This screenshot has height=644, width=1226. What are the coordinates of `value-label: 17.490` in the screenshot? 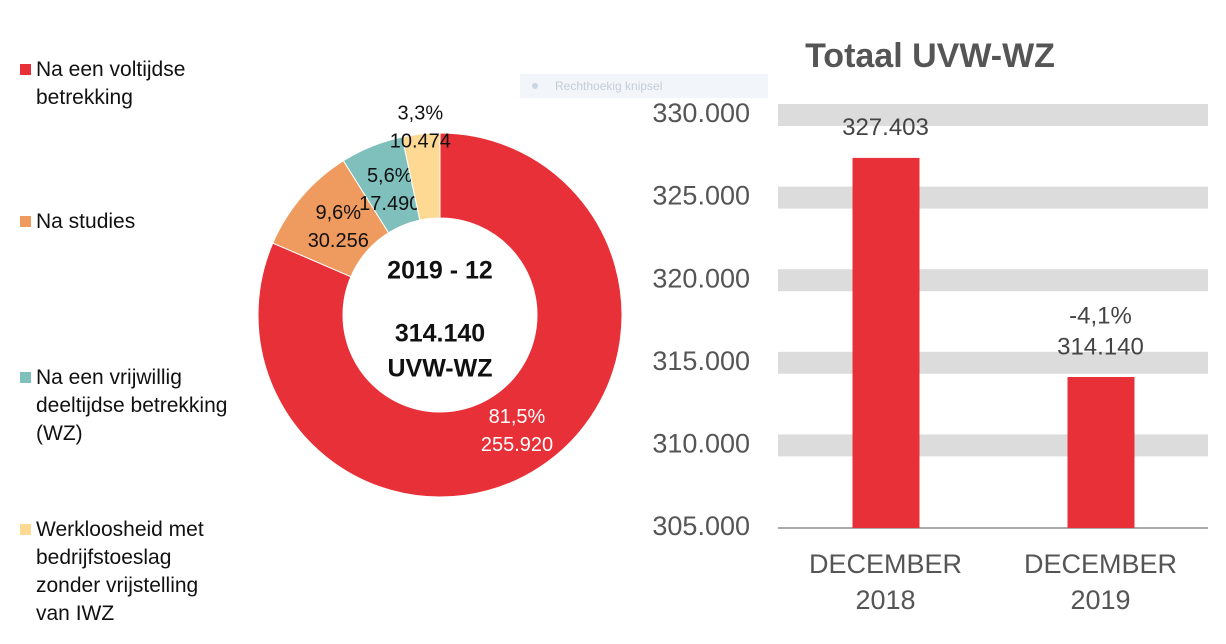 It's located at (389, 204).